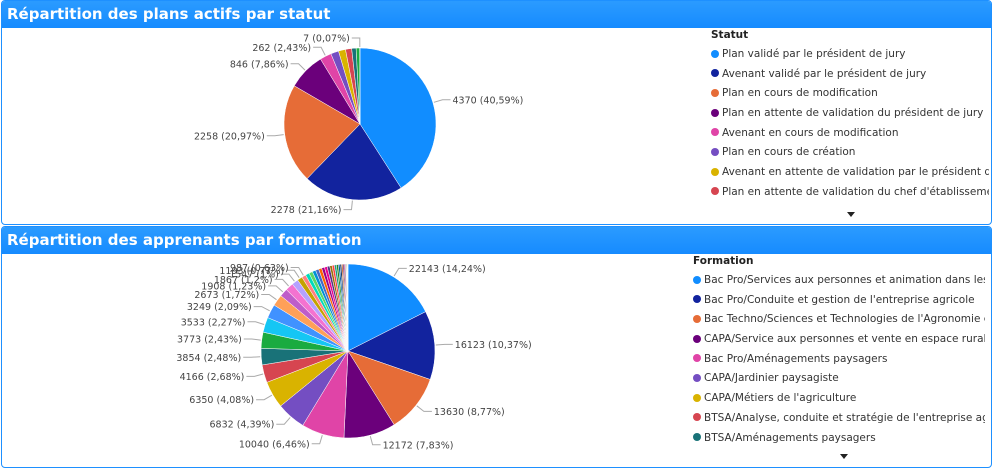  Describe the element at coordinates (418, 445) in the screenshot. I see `data-label: 12172 (7,83%)` at that location.